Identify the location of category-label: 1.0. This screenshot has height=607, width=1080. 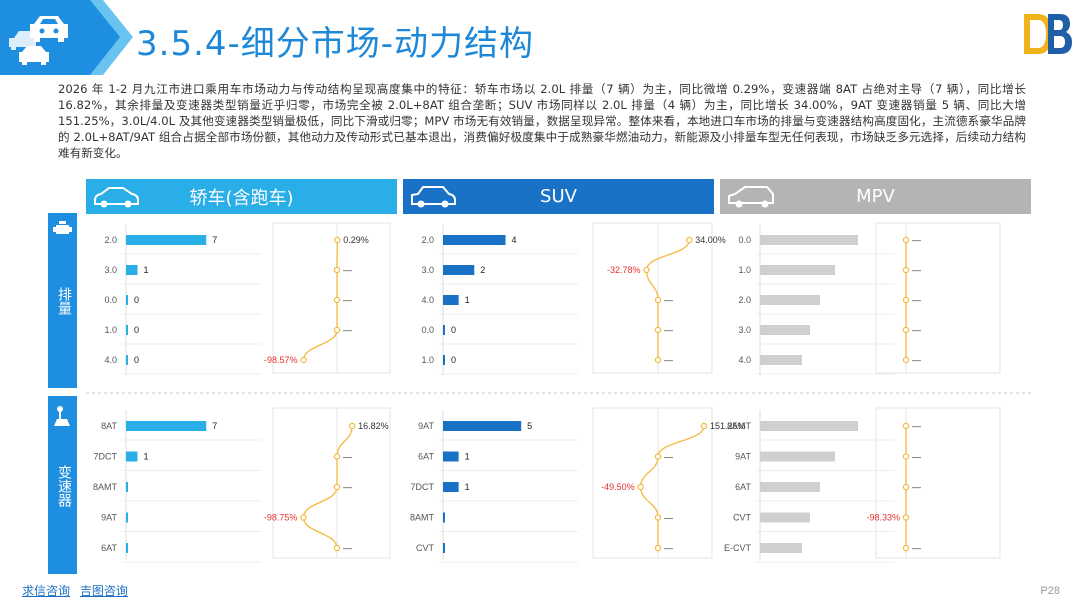
(744, 270).